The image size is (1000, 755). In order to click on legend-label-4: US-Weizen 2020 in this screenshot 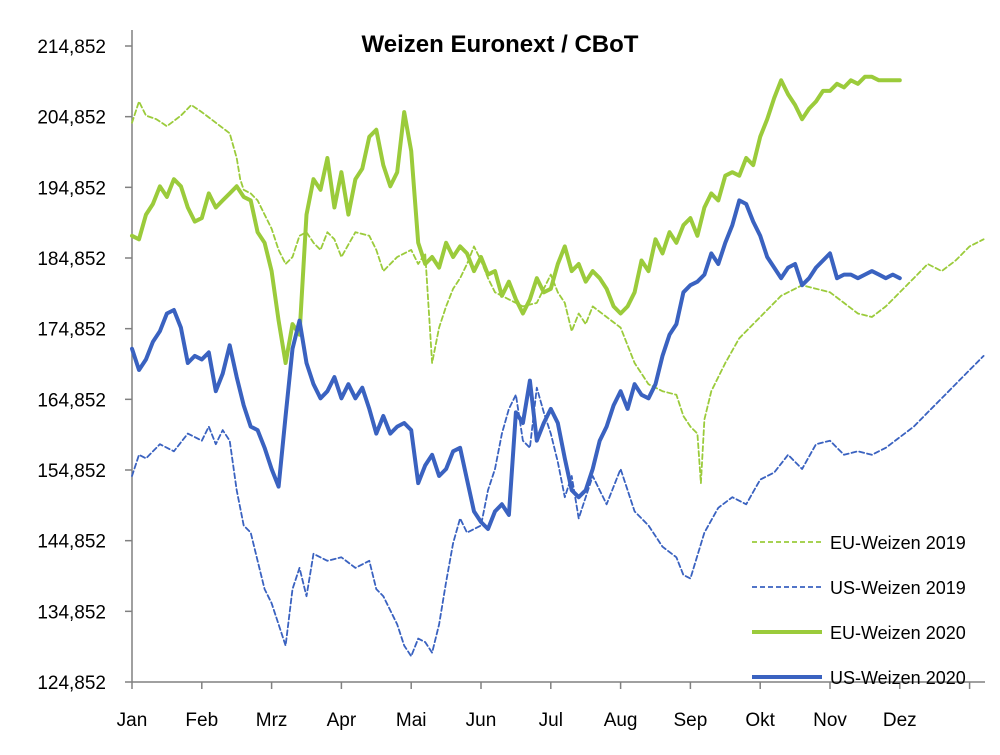, I will do `click(898, 678)`.